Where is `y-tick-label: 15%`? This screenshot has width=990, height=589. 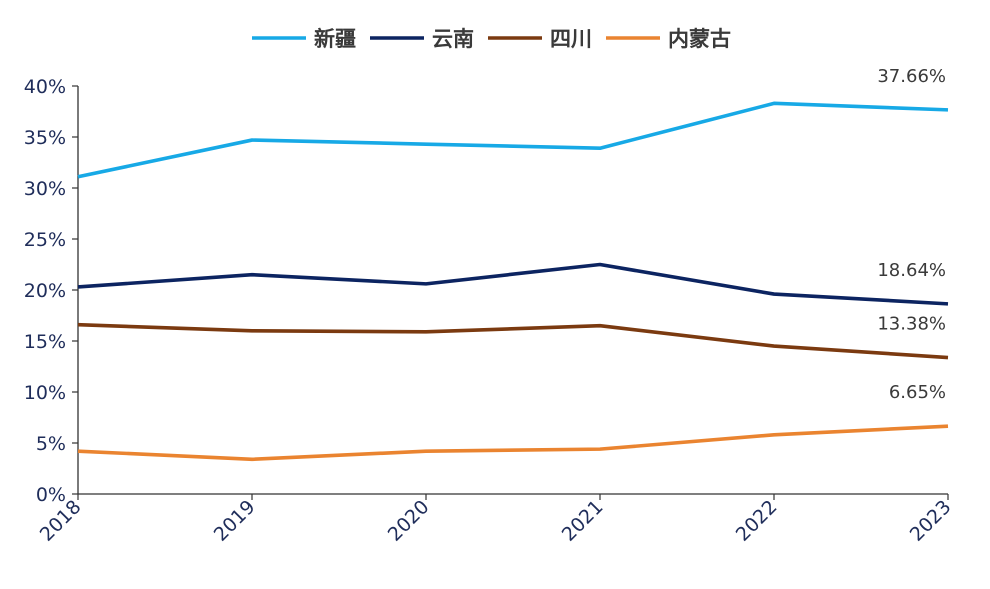
y-tick-label: 15% is located at coordinates (45, 342).